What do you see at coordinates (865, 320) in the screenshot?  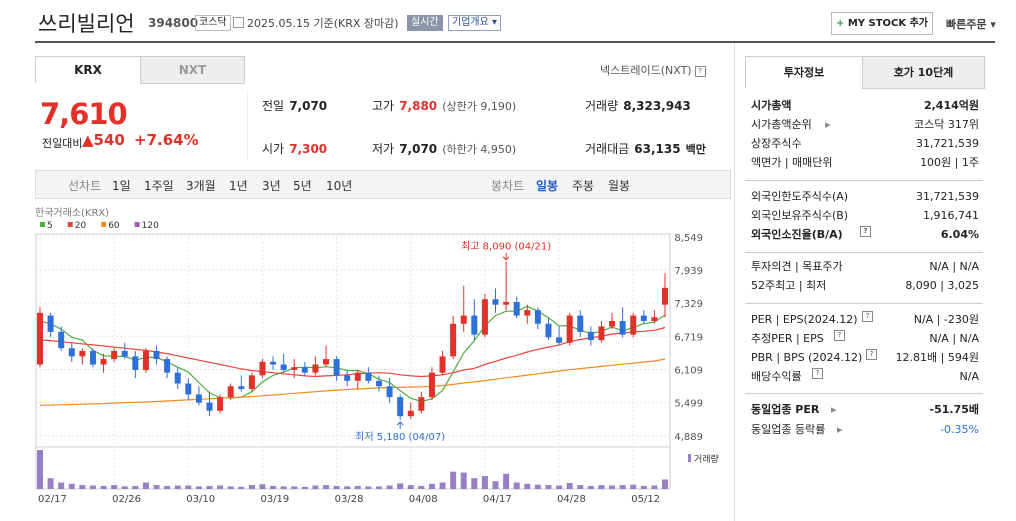 I see `info-row: PER | EPS(2024.12)? N/A | -230원` at bounding box center [865, 320].